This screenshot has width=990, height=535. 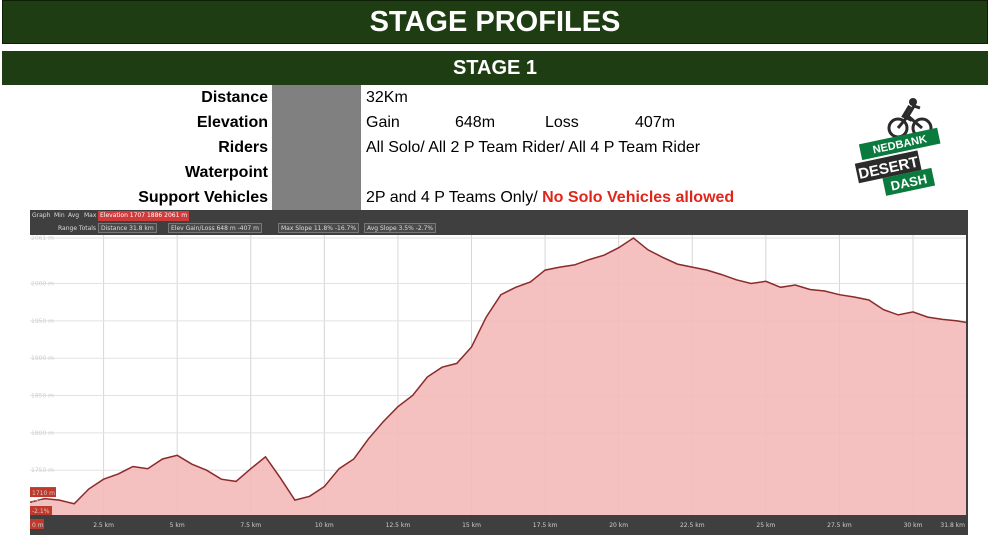 I want to click on start-elev-label: 1710 m, so click(x=43, y=493).